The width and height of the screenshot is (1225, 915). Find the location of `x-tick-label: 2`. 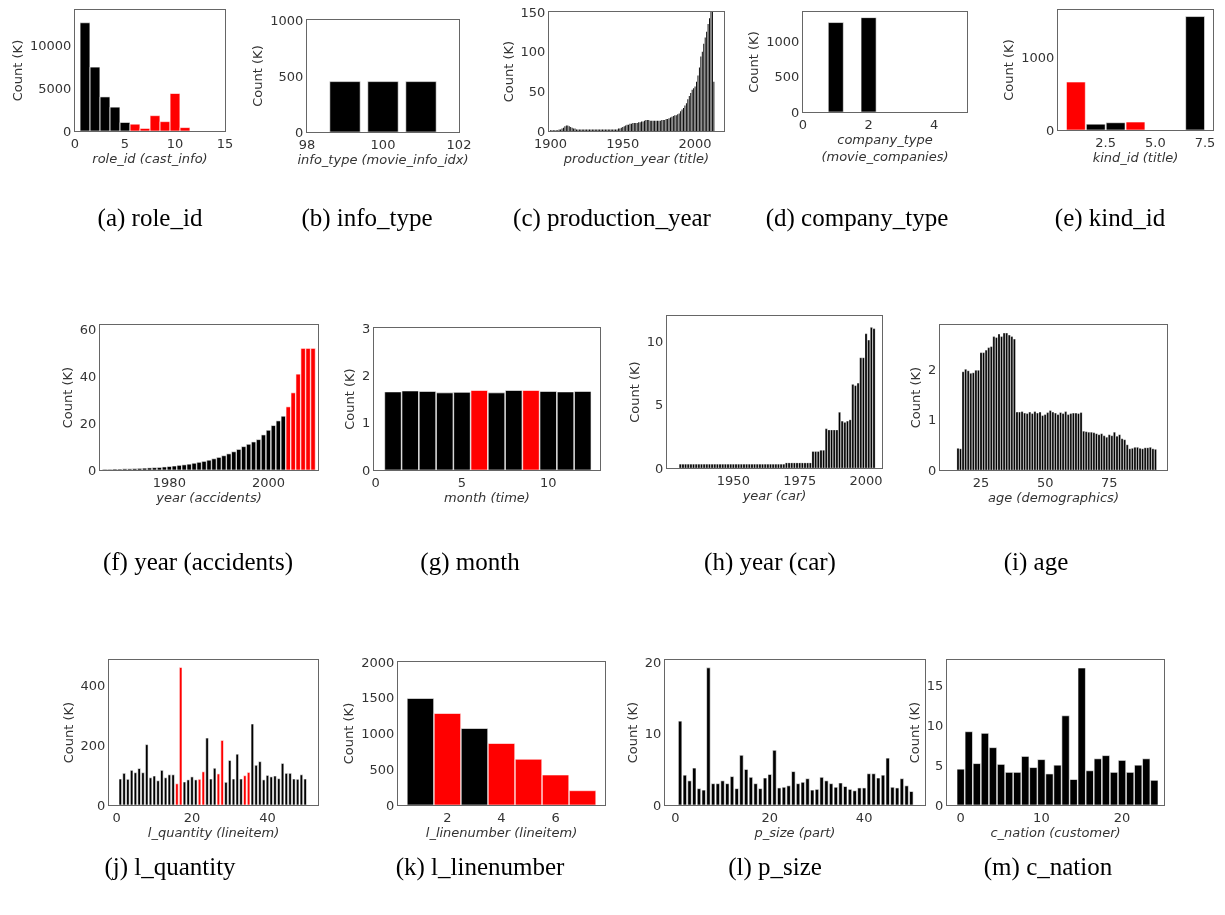

x-tick-label: 2 is located at coordinates (447, 817).